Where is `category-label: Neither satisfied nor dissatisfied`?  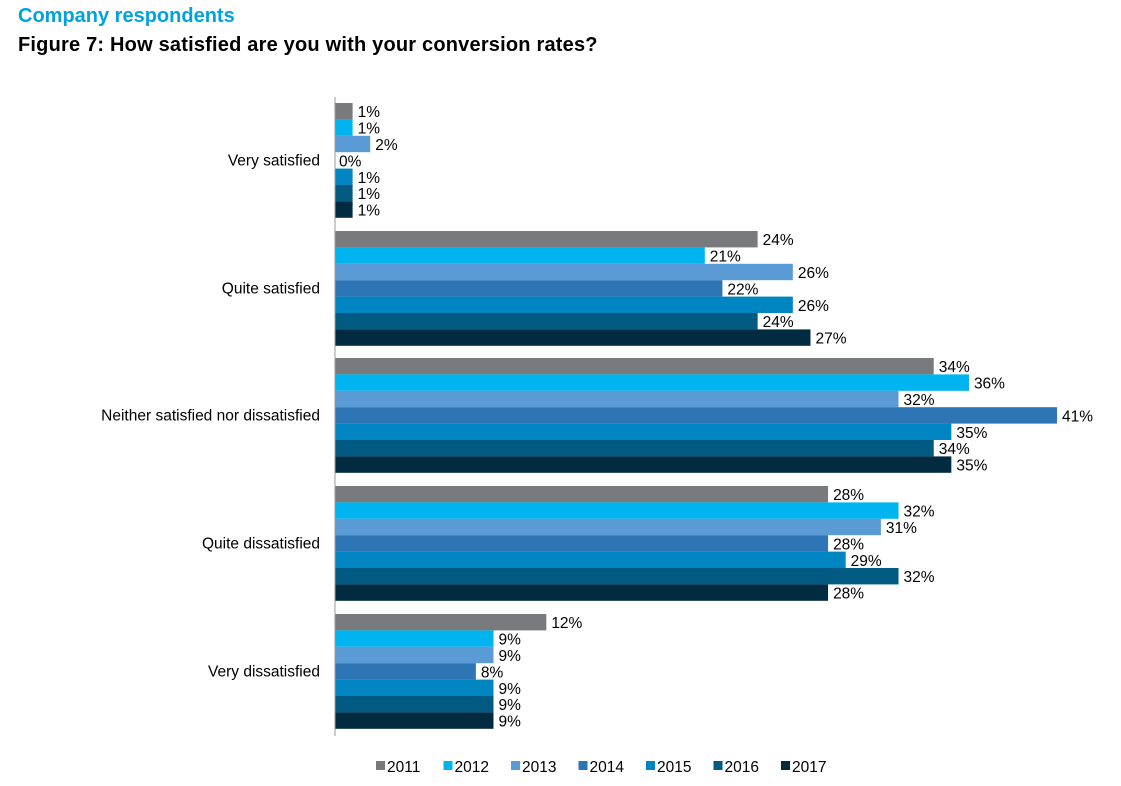
category-label: Neither satisfied nor dissatisfied is located at coordinates (210, 415).